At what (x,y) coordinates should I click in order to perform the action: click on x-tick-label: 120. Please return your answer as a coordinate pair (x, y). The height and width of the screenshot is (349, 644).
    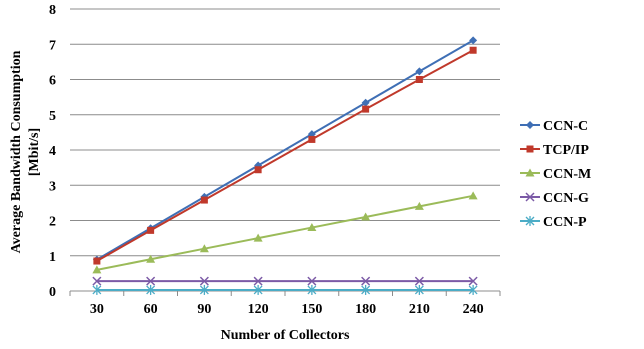
    Looking at the image, I should click on (258, 309).